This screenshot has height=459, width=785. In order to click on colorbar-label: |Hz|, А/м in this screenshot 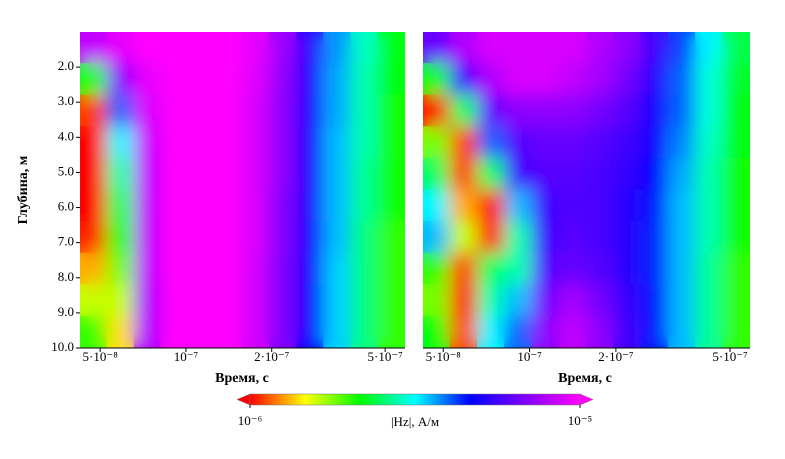, I will do `click(415, 421)`.